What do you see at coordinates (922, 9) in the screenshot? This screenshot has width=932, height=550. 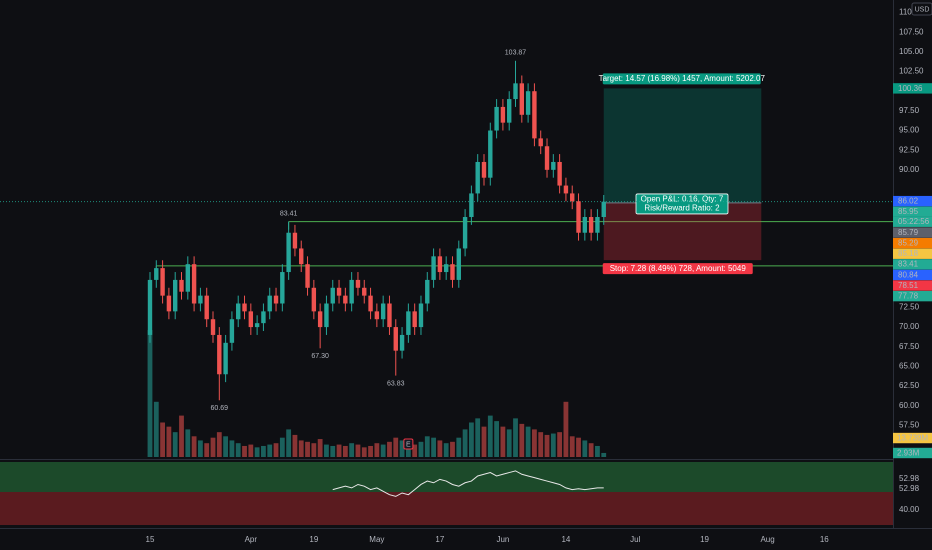 I see `currency-label: USD` at bounding box center [922, 9].